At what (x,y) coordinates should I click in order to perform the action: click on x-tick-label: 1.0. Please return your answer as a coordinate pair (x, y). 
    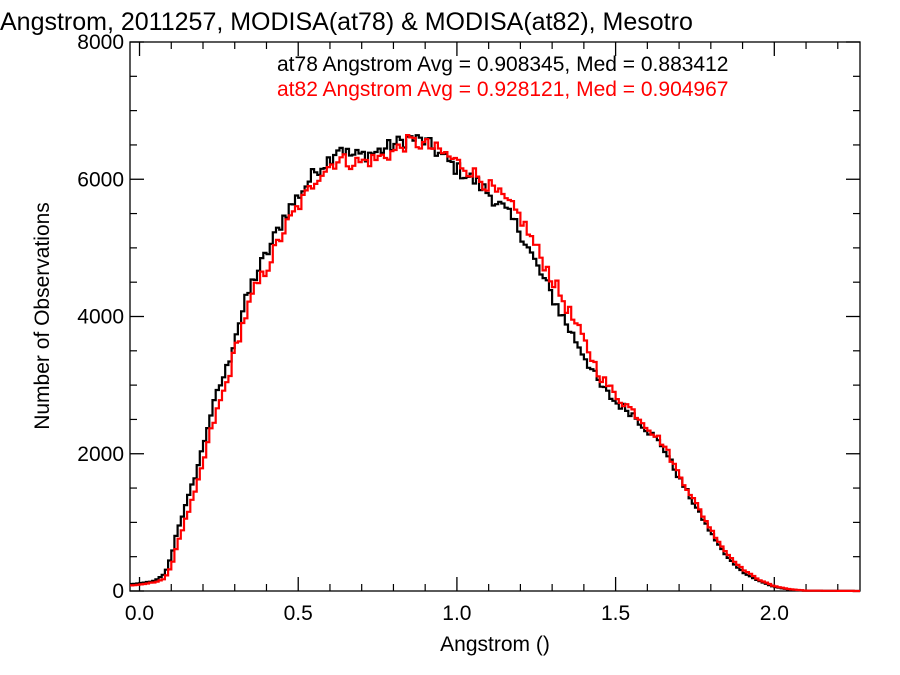
    Looking at the image, I should click on (456, 613).